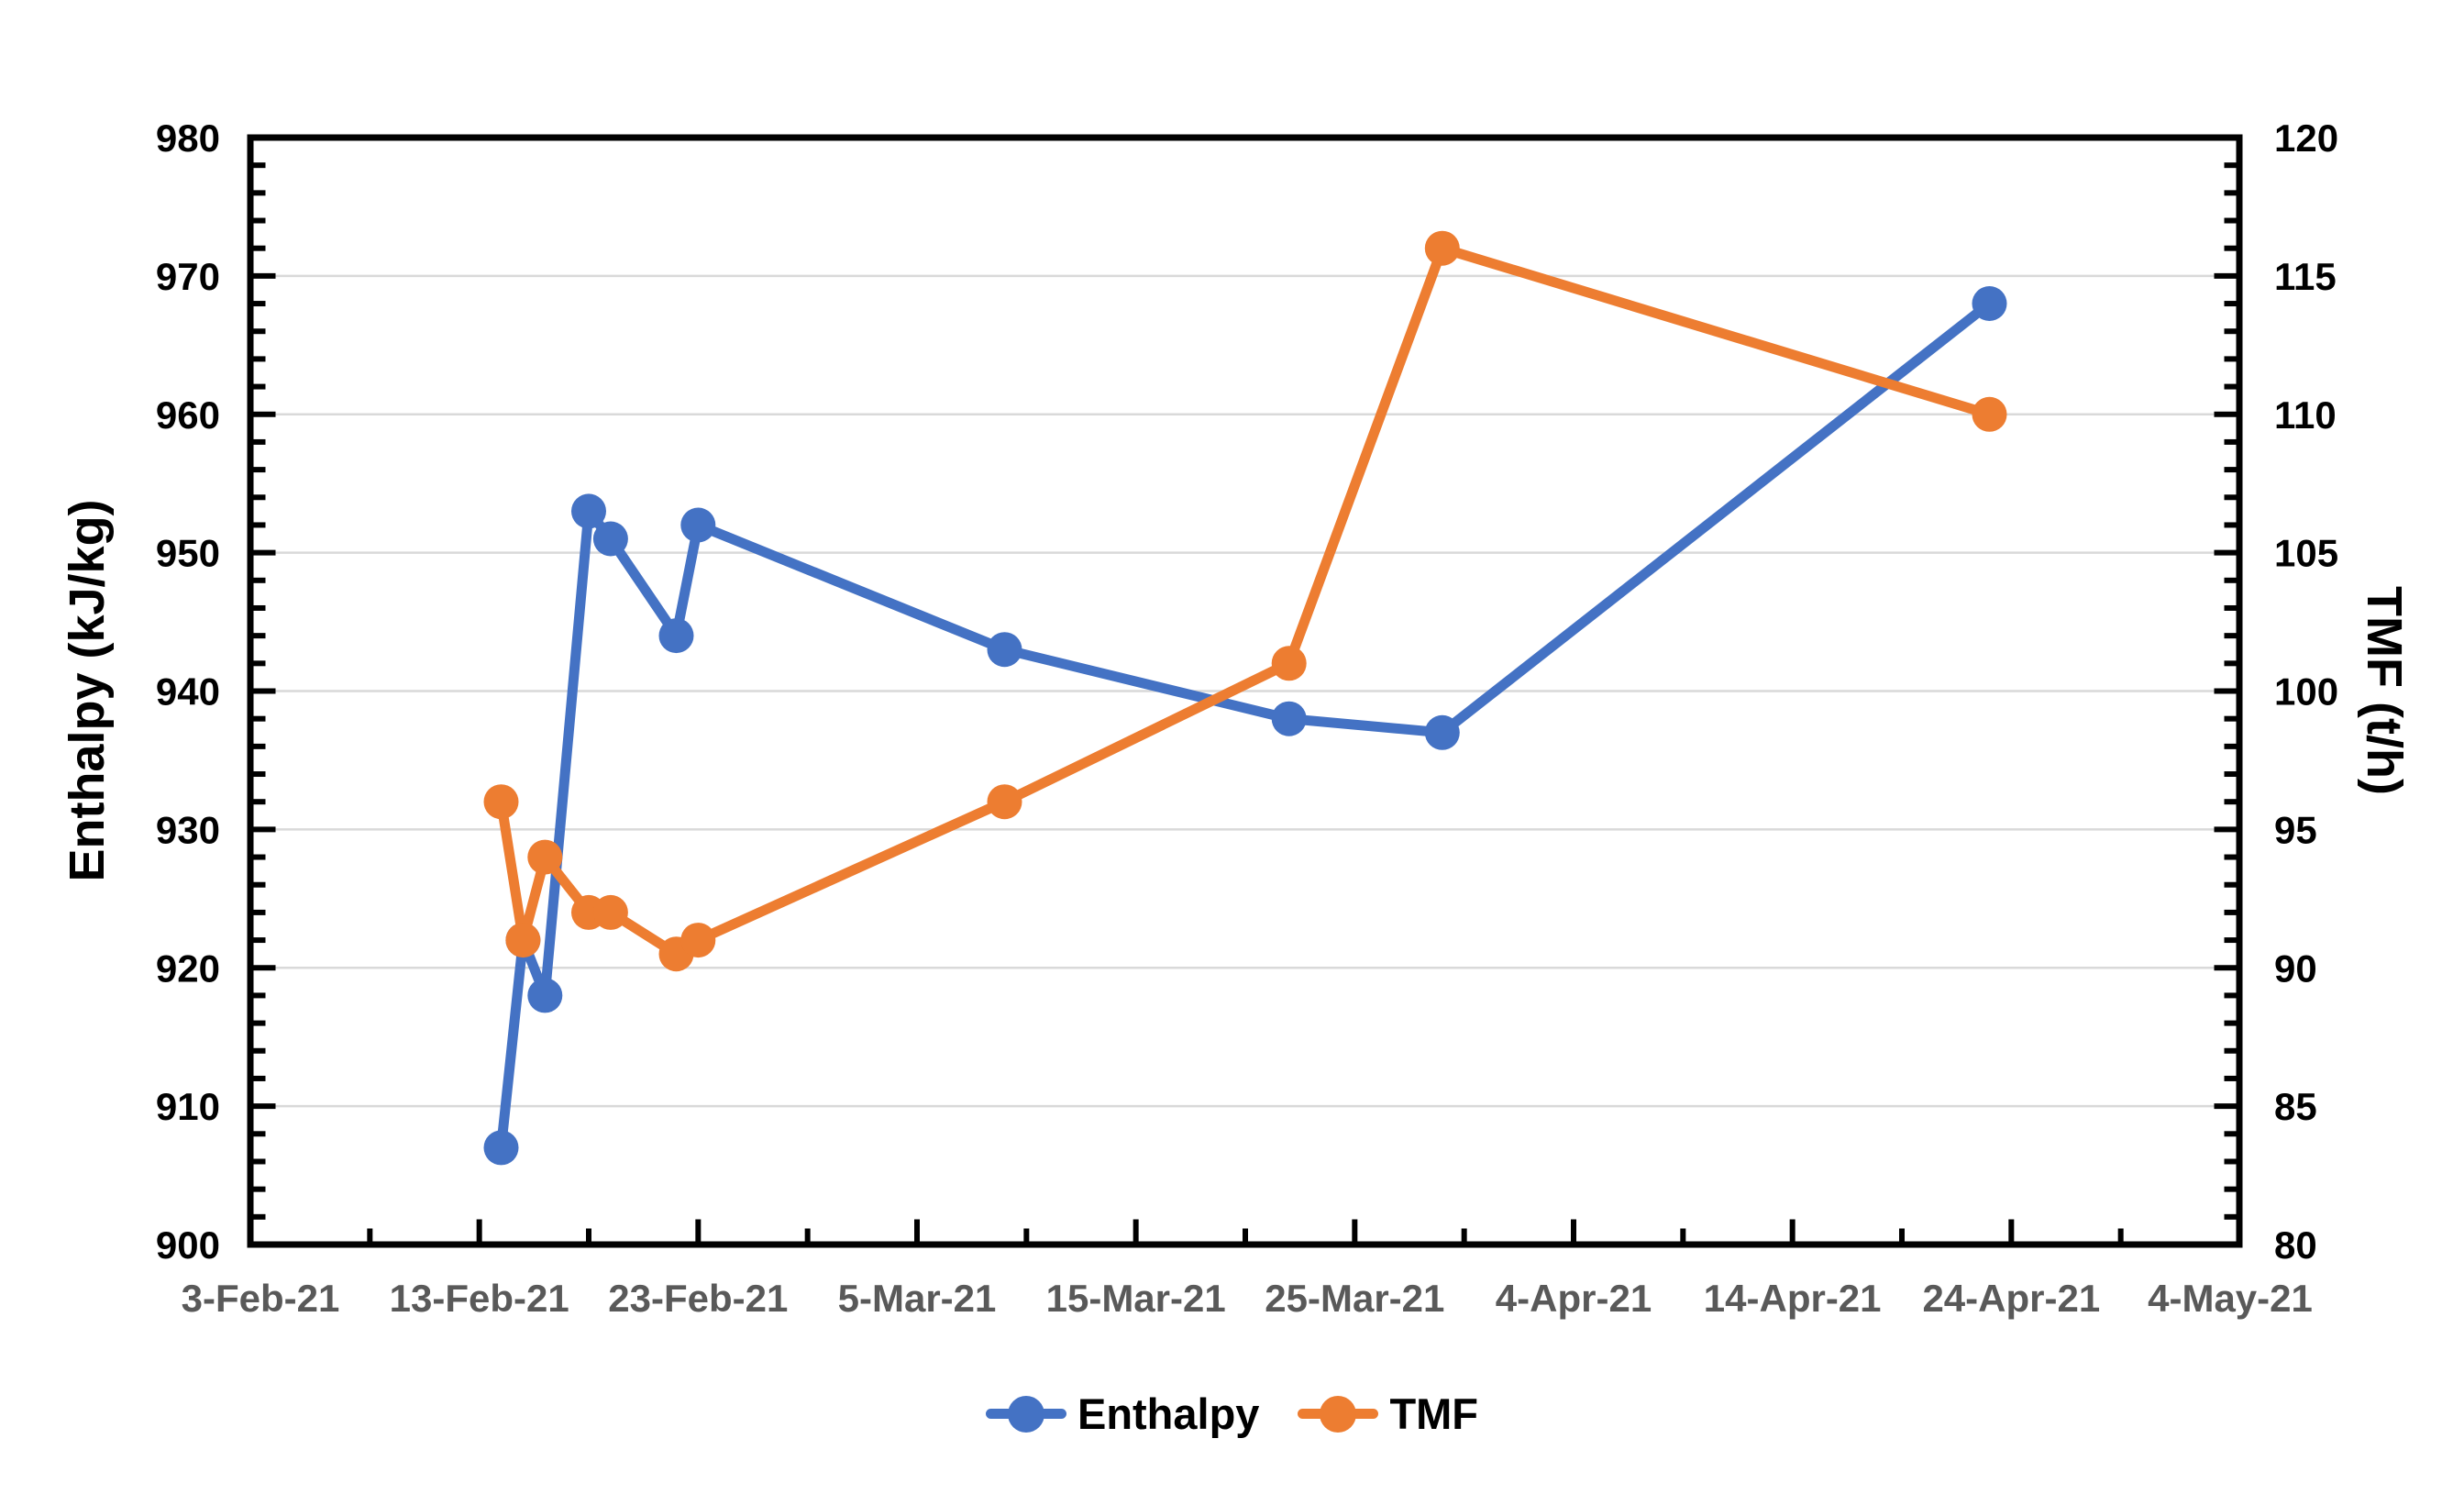 This screenshot has width=2464, height=1494. What do you see at coordinates (2306, 553) in the screenshot?
I see `svg-text: 105` at bounding box center [2306, 553].